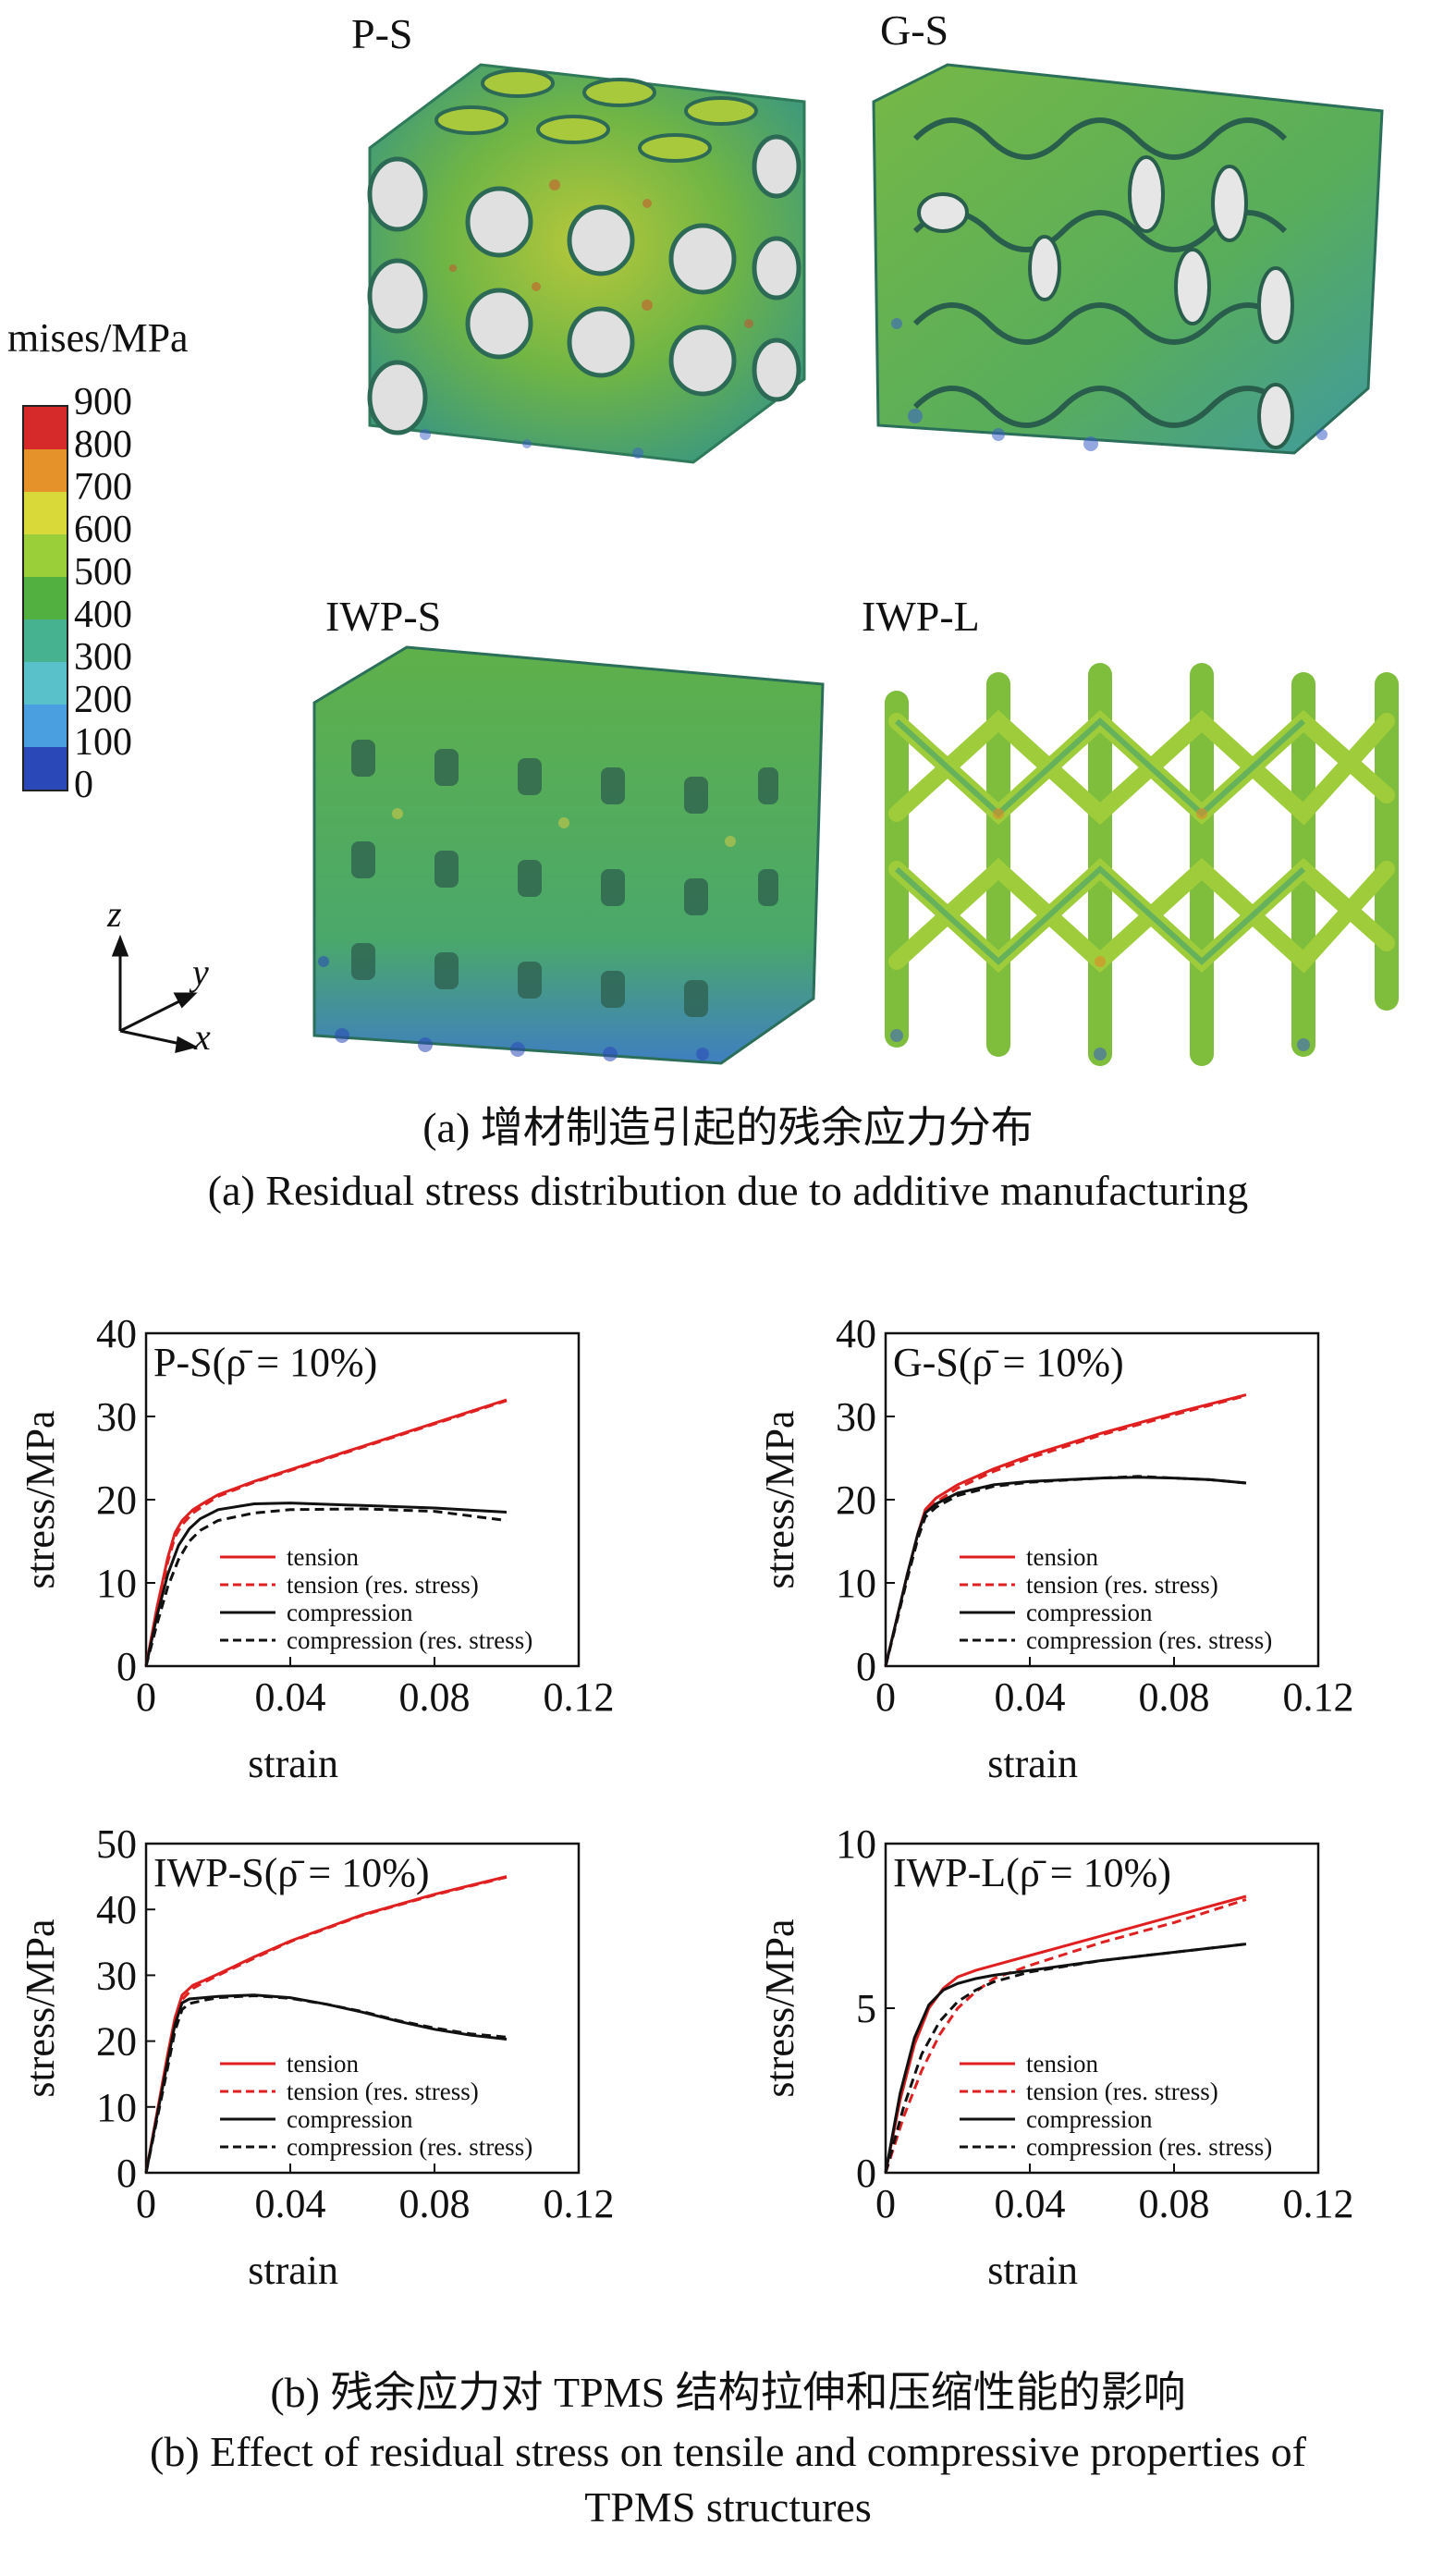 This screenshot has height=2550, width=1456. I want to click on series-tension-line, so click(1065, 2034).